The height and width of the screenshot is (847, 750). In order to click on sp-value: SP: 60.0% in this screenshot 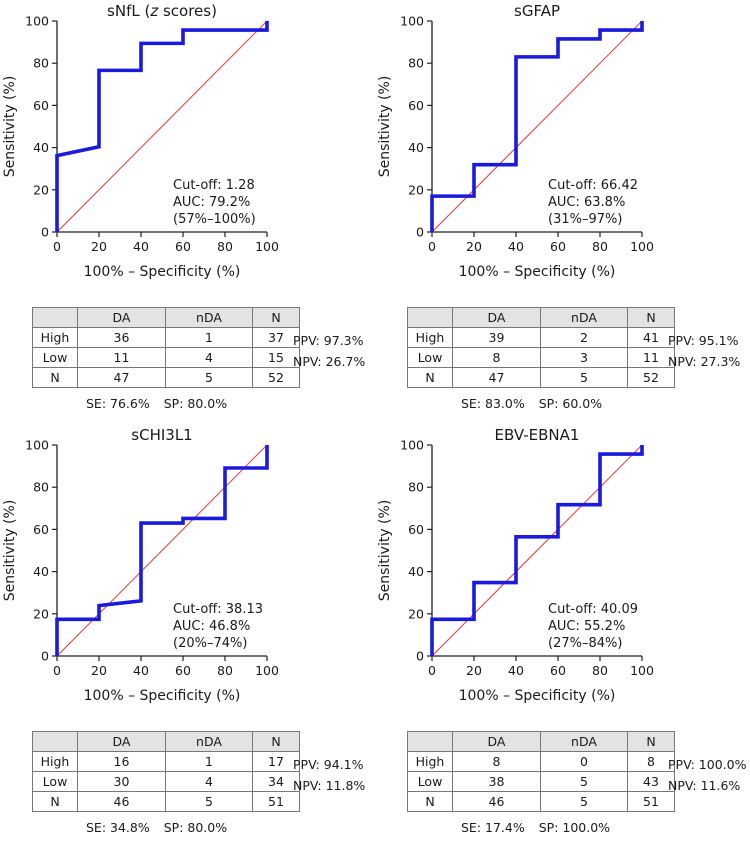, I will do `click(570, 403)`.